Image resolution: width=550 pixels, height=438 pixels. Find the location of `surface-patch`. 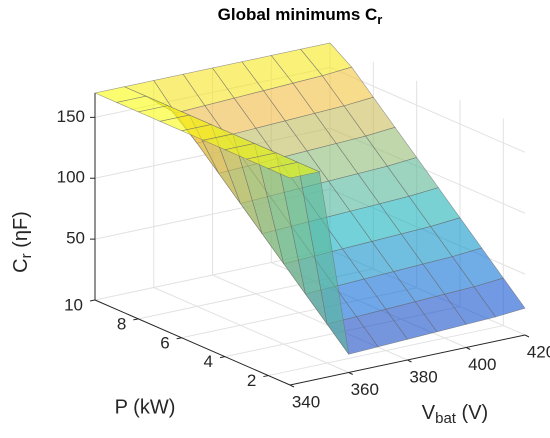

surface-patch is located at coordinates (294, 170).